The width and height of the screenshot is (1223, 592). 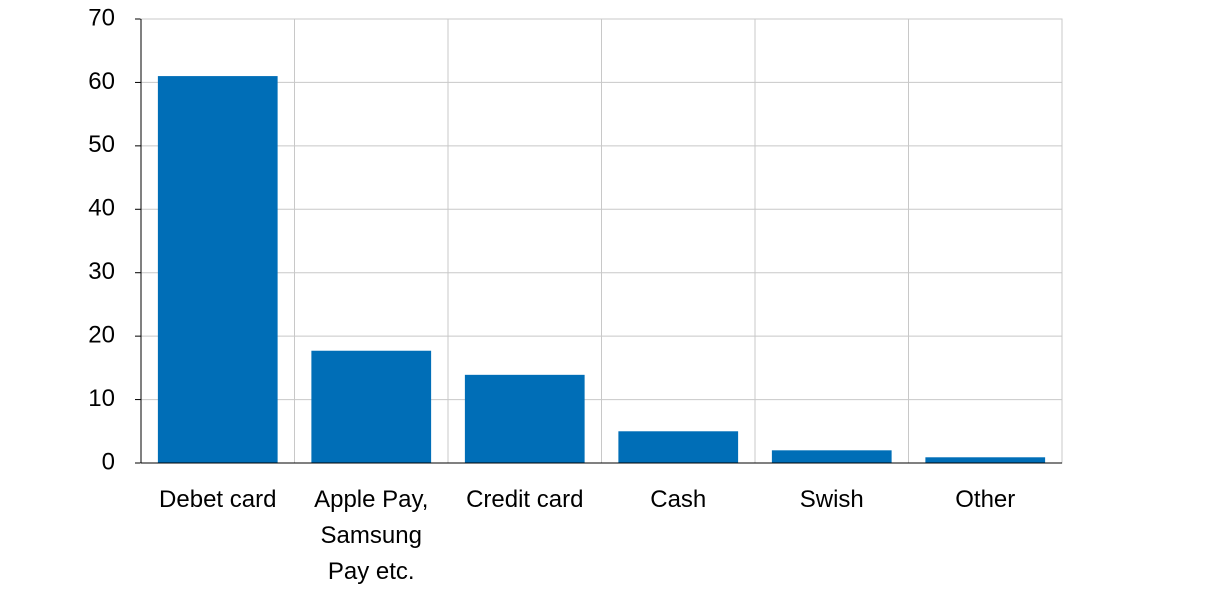 I want to click on y-tick-label: 40, so click(x=101, y=208).